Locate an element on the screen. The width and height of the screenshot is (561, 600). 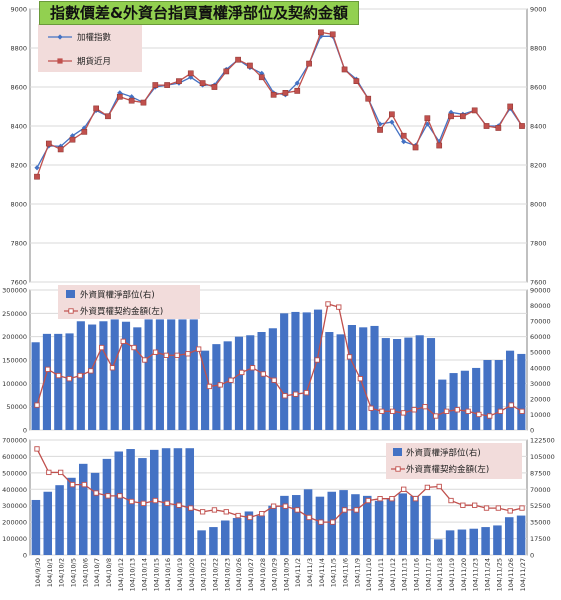
chart-title-box: 指數價差&外資台指買賣權淨部位及契約金額 is located at coordinates (199, 13).